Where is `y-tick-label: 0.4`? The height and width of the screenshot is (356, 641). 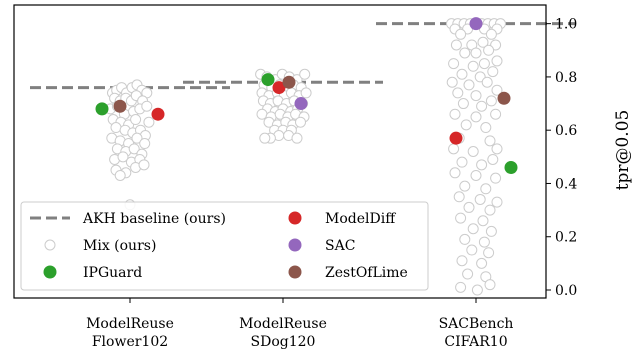
y-tick-label: 0.4 is located at coordinates (566, 184).